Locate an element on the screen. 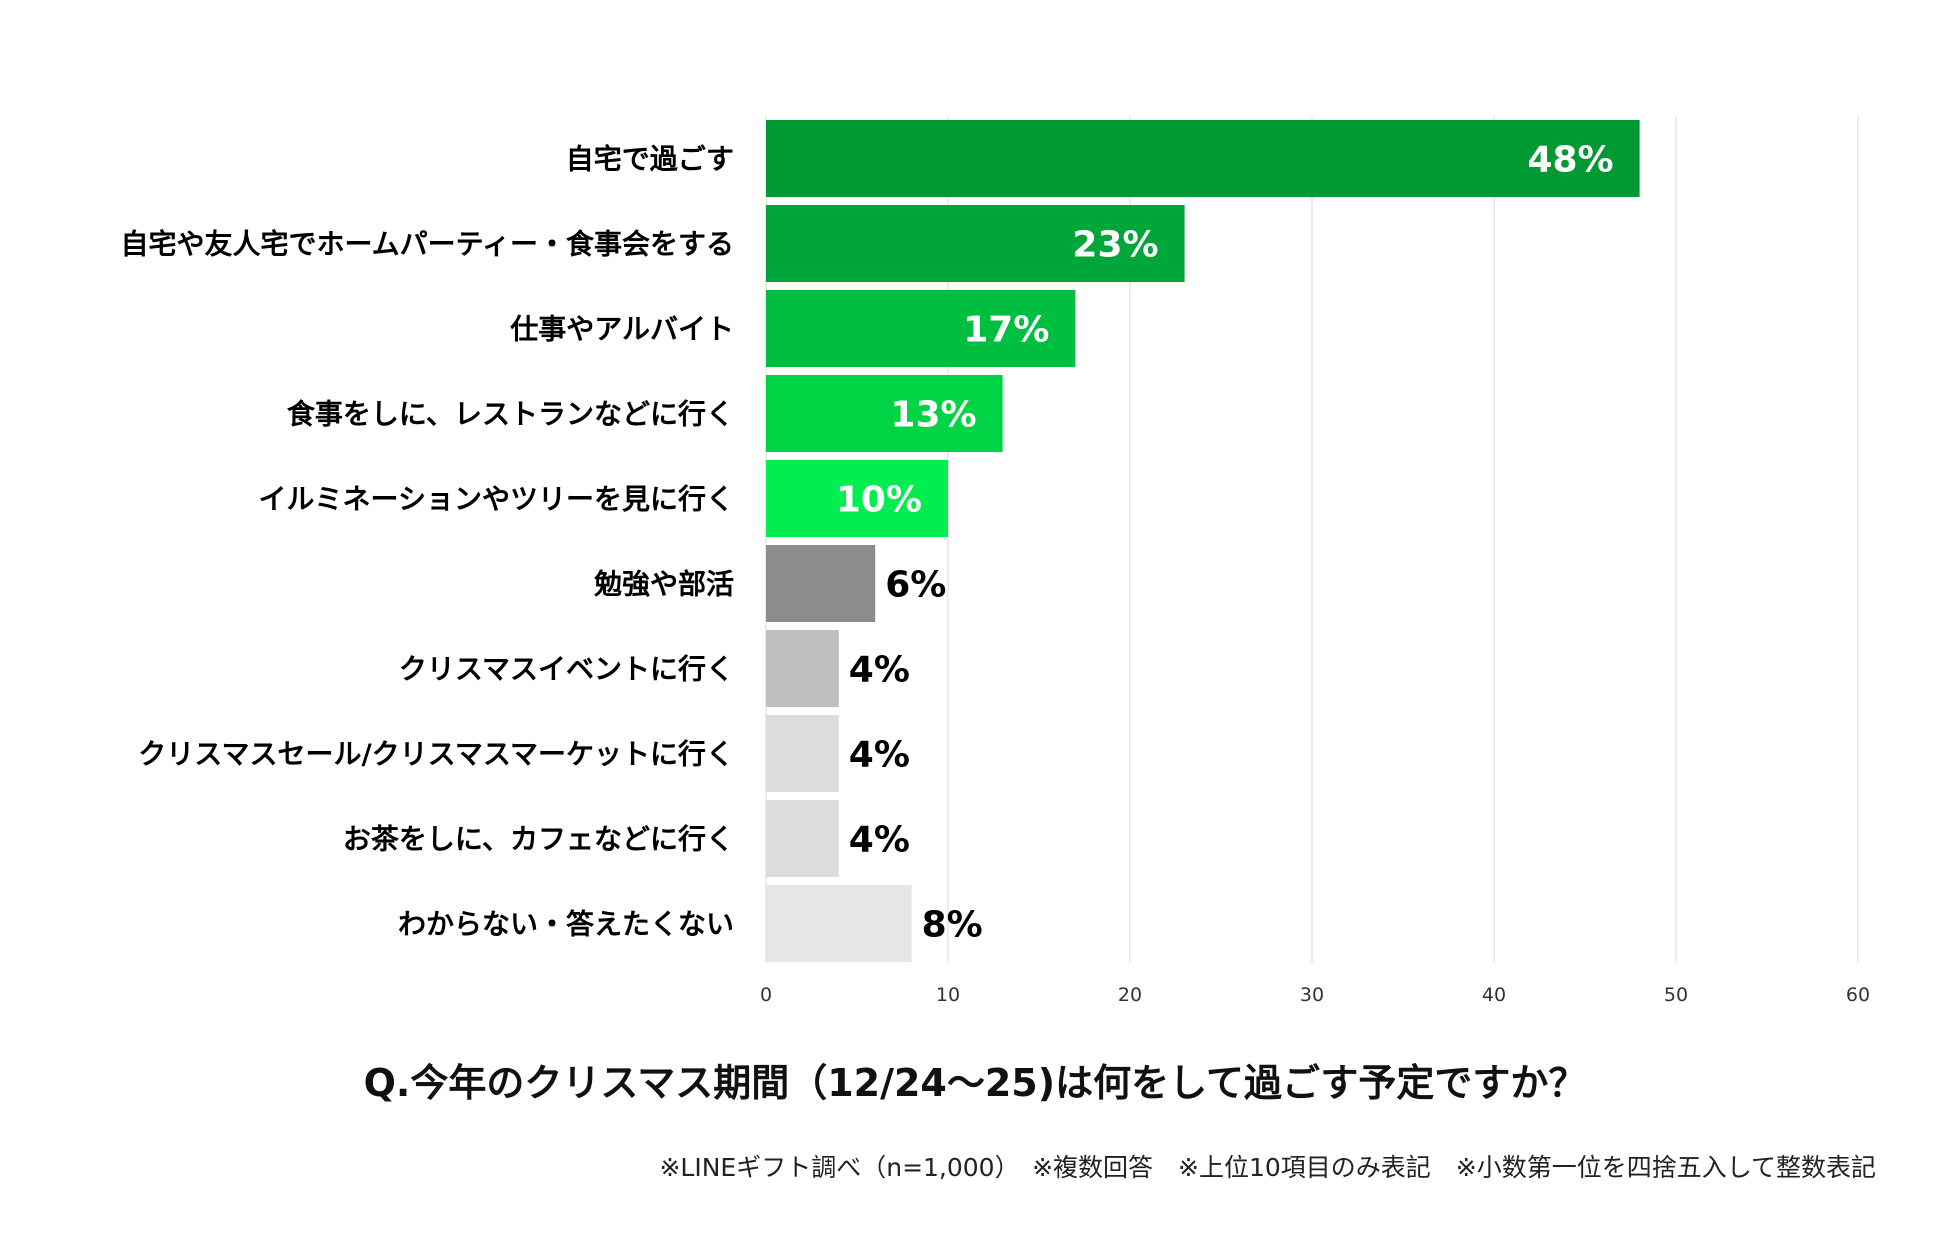 The width and height of the screenshot is (1950, 1236). category-label: 自宅で過ごす is located at coordinates (650, 159).